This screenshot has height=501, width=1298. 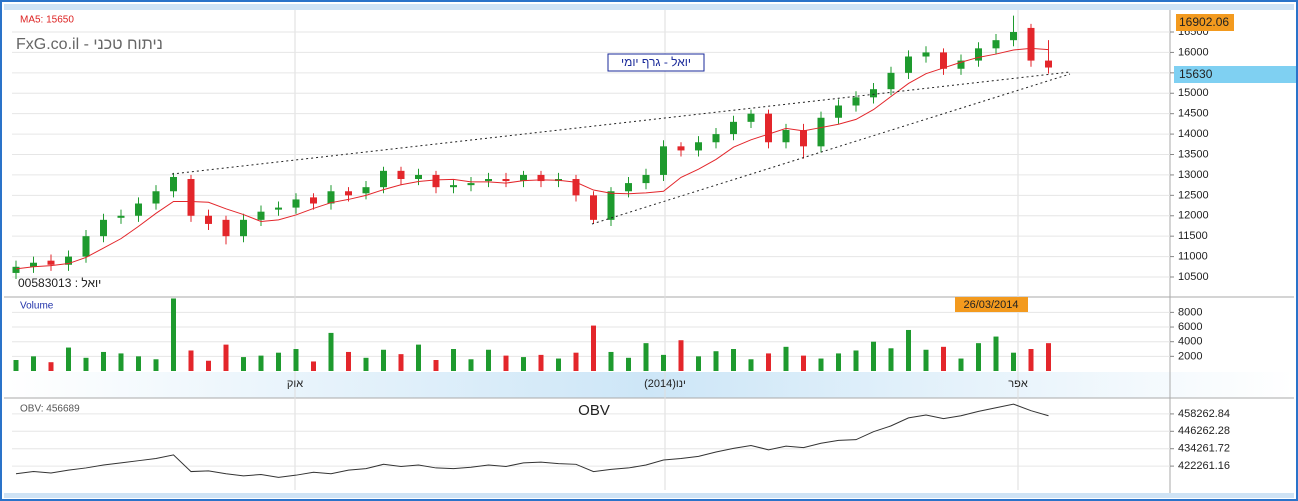 What do you see at coordinates (1193, 277) in the screenshot?
I see `y-tick-label: 10500` at bounding box center [1193, 277].